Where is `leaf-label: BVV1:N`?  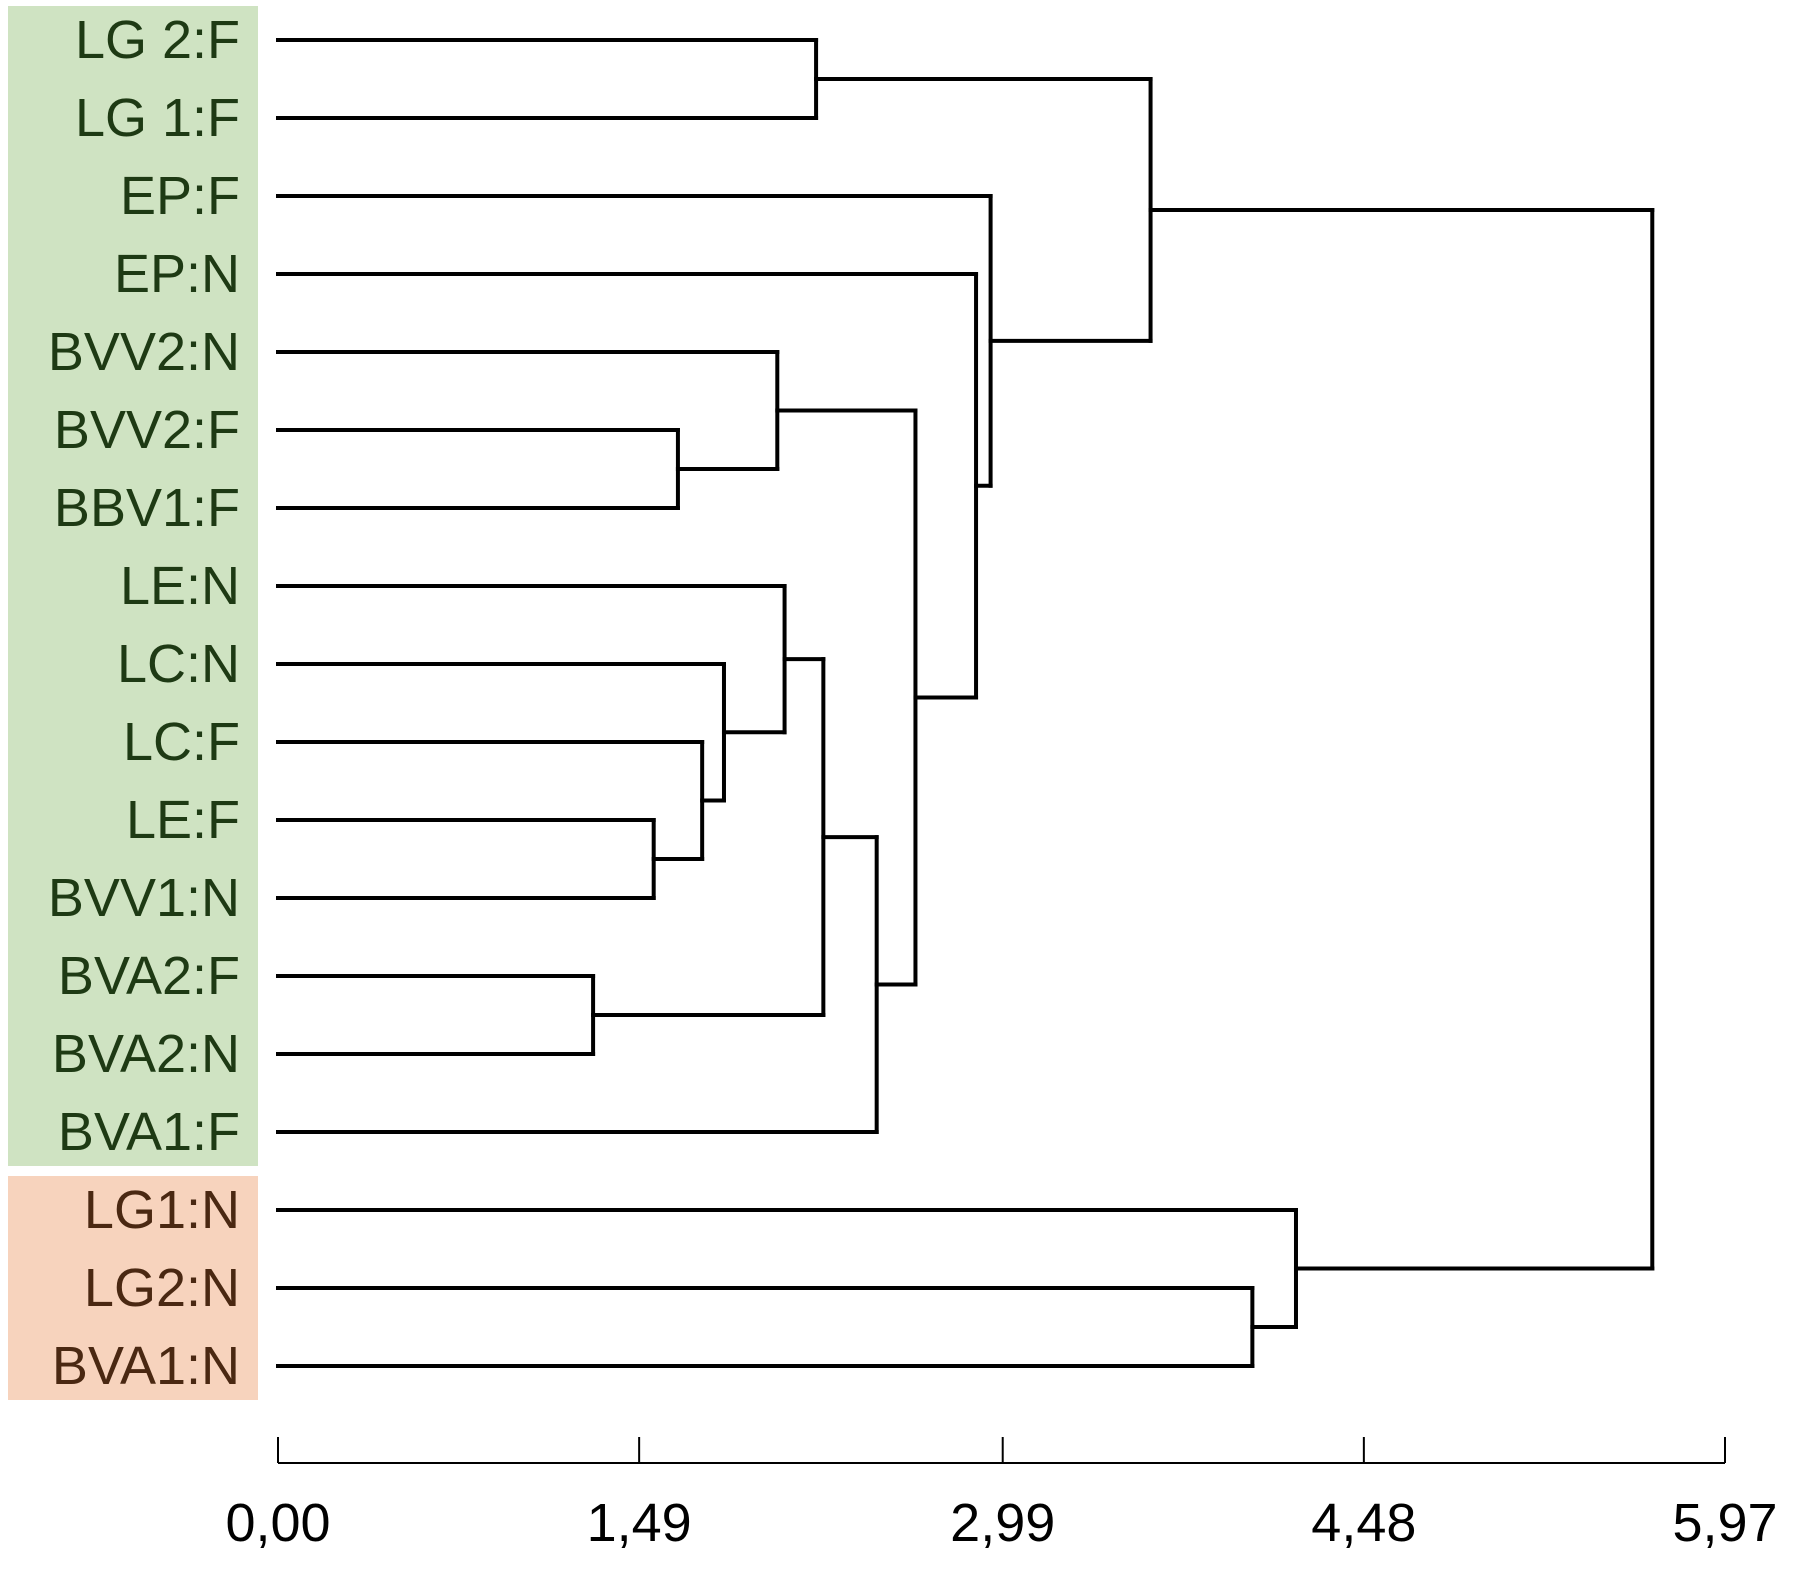 leaf-label: BVV1:N is located at coordinates (144, 898).